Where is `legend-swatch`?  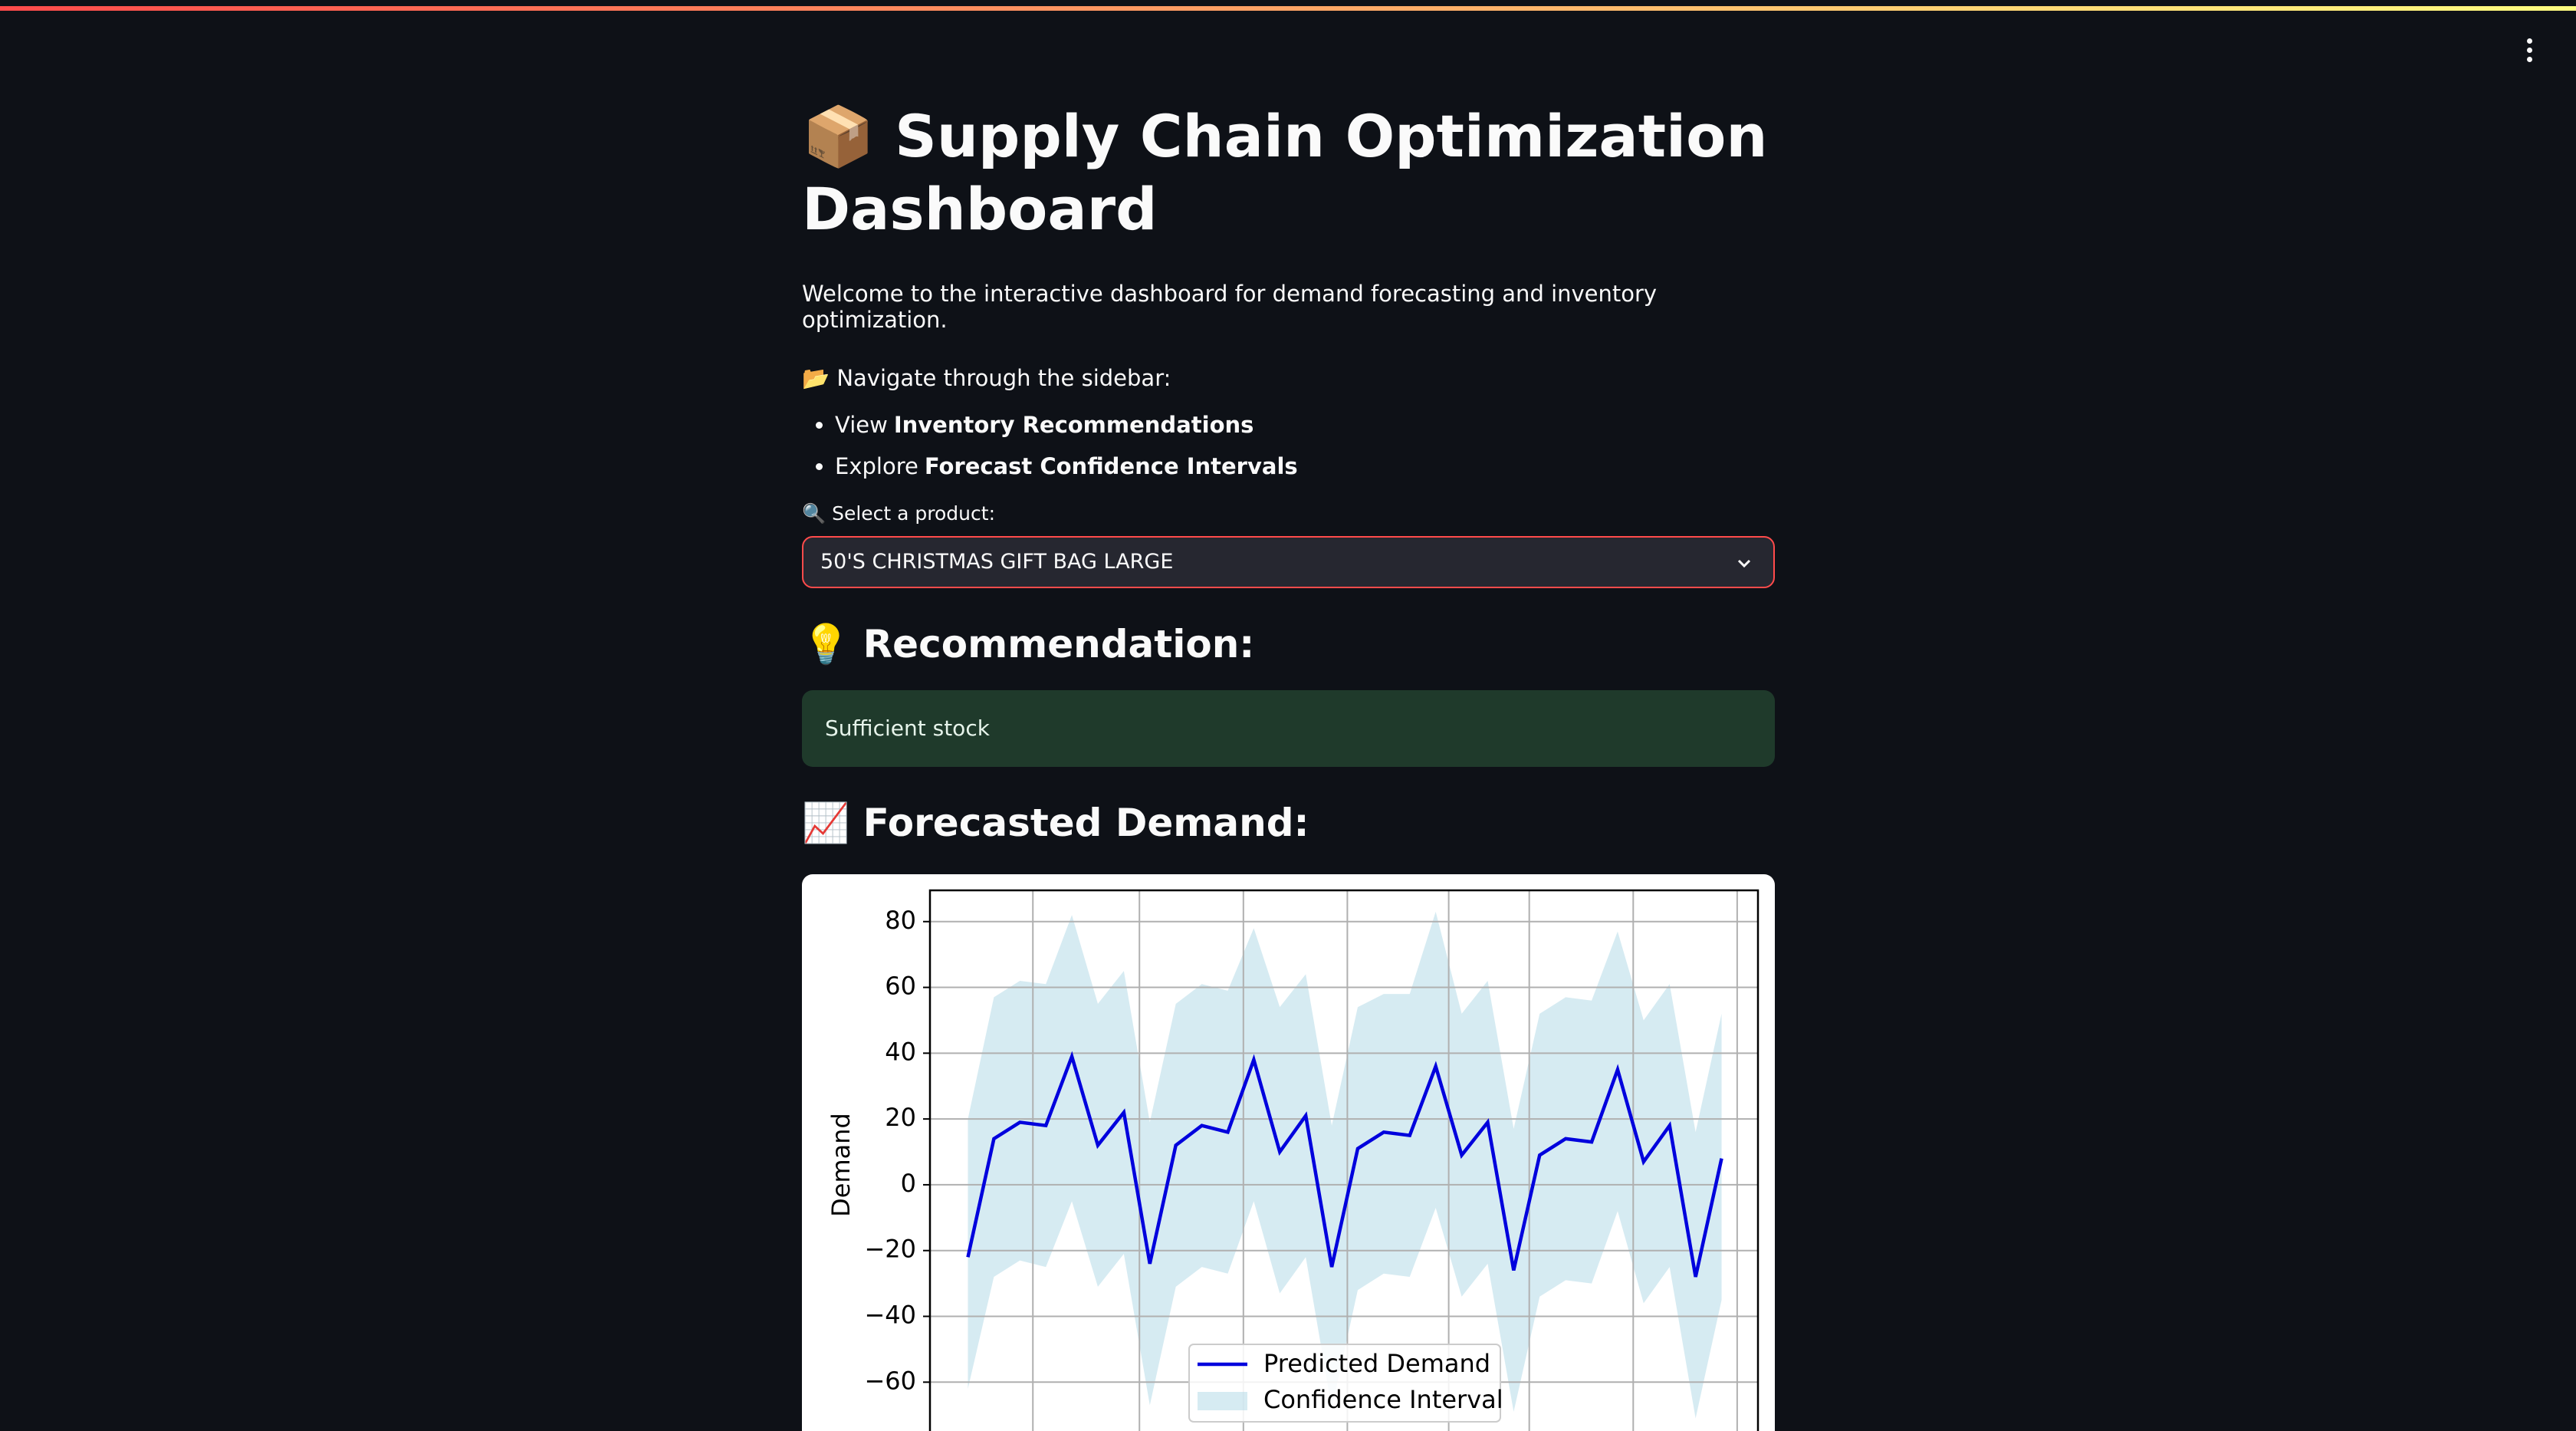
legend-swatch is located at coordinates (1222, 1401).